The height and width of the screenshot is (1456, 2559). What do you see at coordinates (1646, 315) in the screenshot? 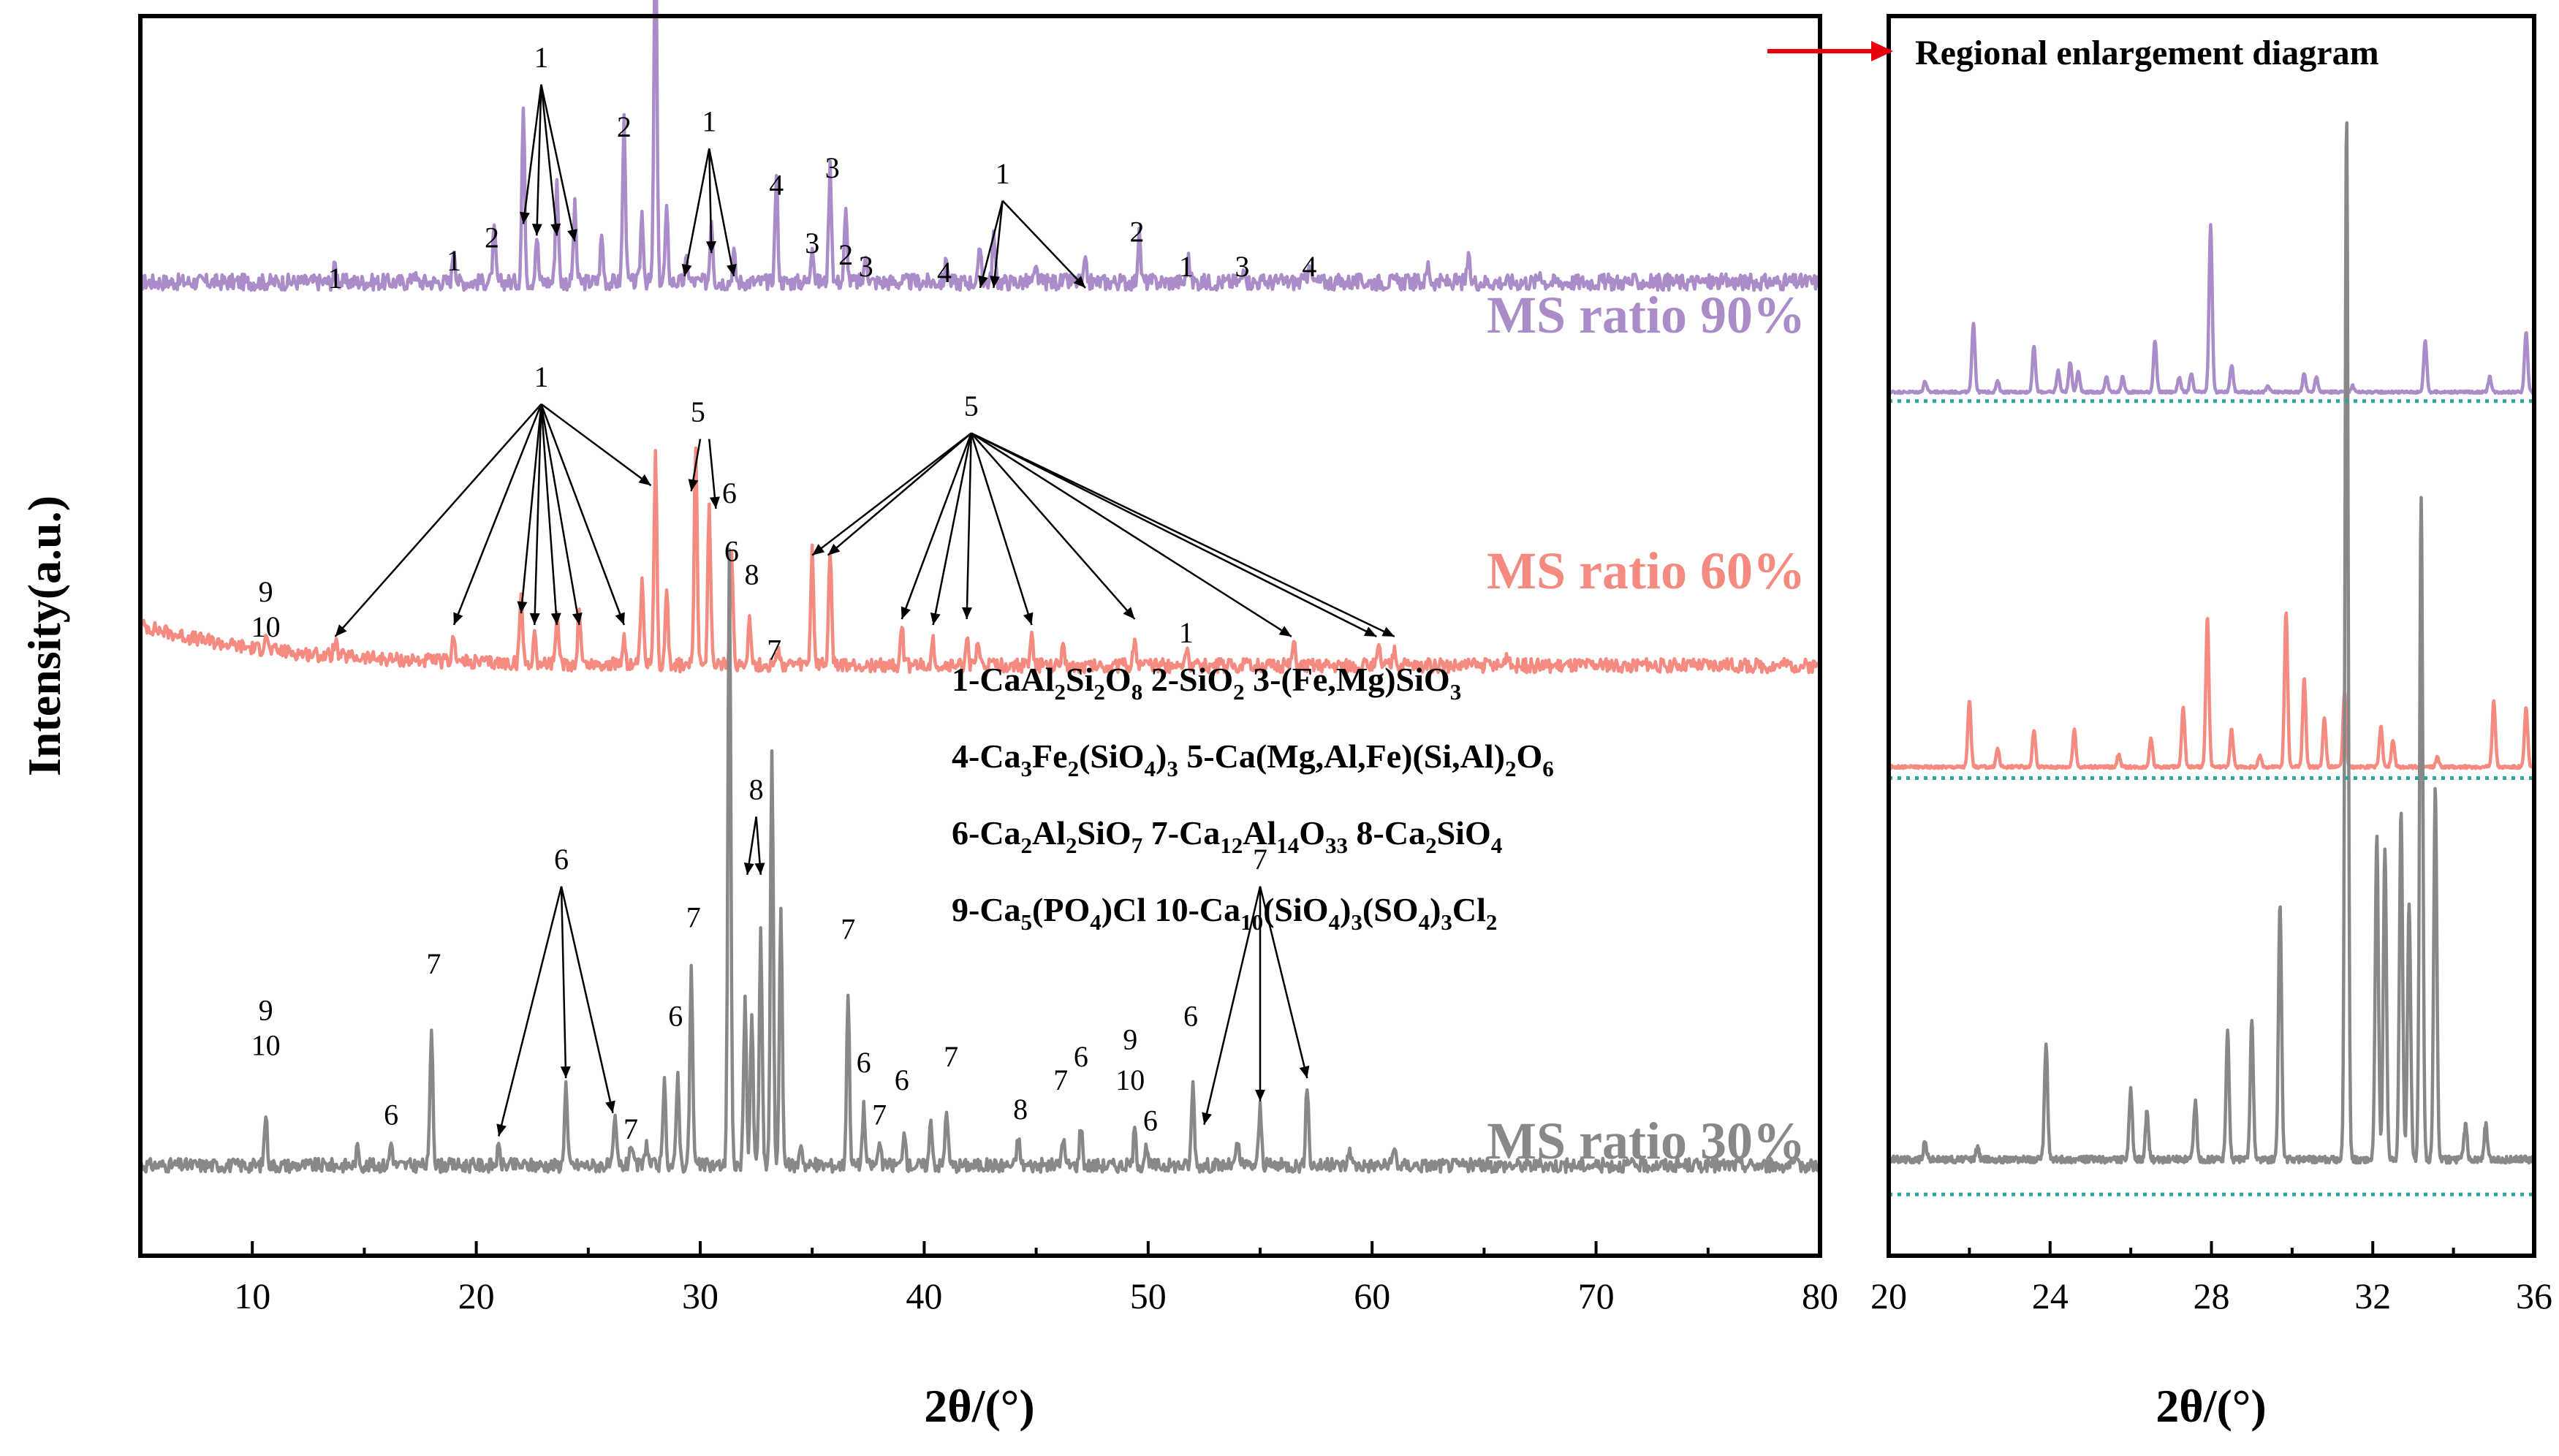
I see `series-label-s90: MS ratio 90%` at bounding box center [1646, 315].